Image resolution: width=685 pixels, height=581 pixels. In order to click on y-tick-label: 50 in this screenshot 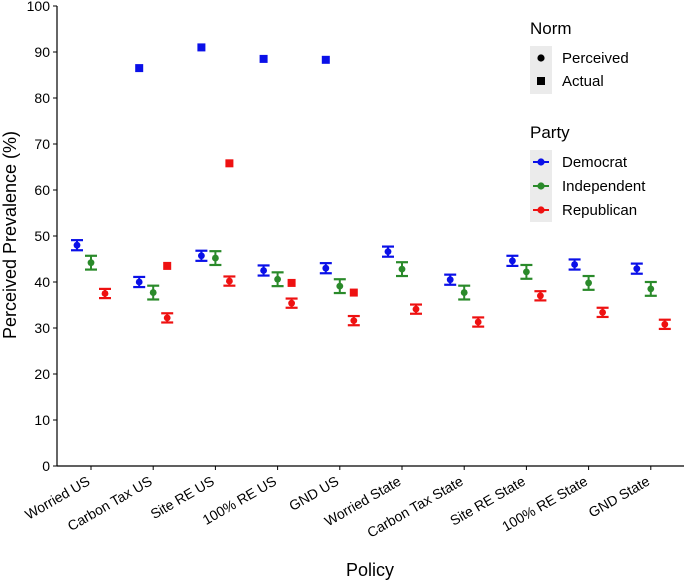, I will do `click(42, 236)`.